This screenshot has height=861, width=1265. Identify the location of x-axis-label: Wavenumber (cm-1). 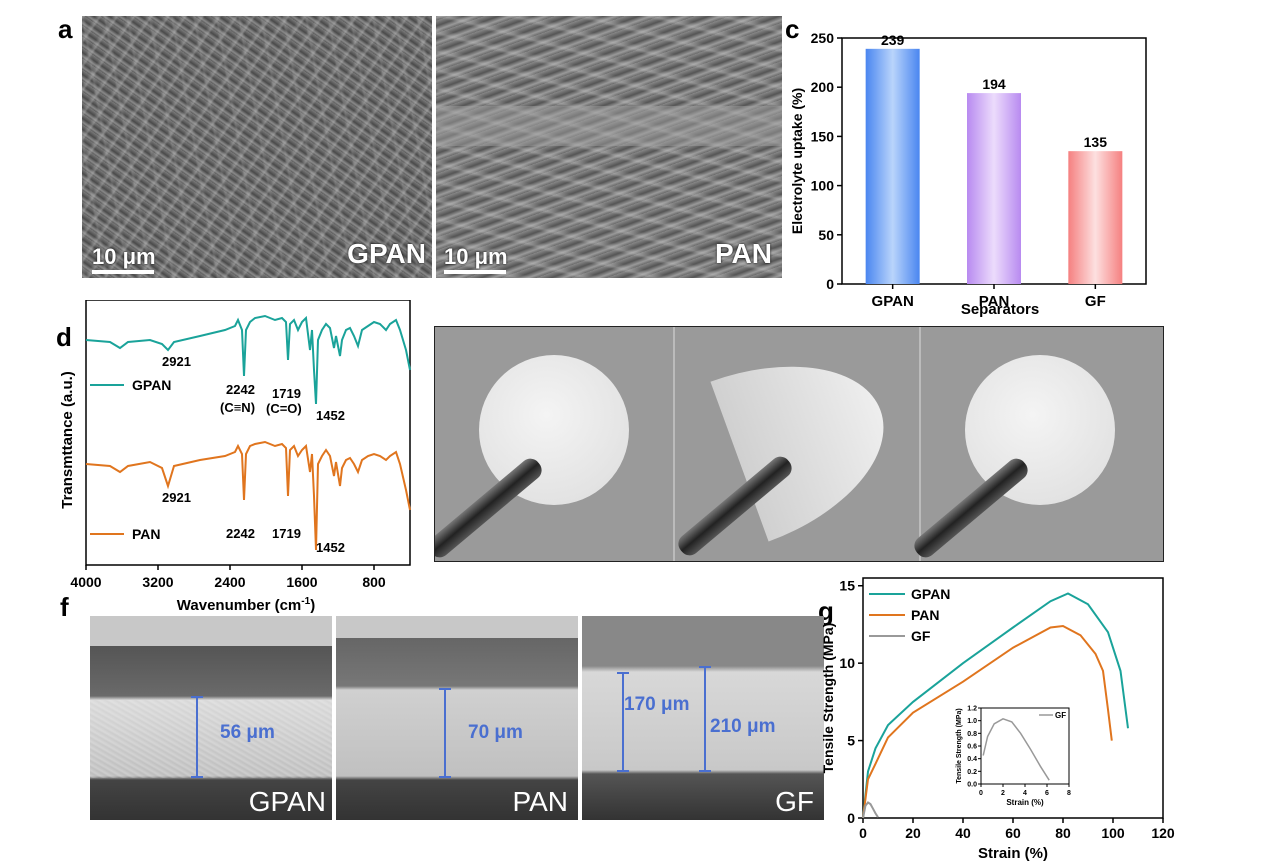
(246, 605).